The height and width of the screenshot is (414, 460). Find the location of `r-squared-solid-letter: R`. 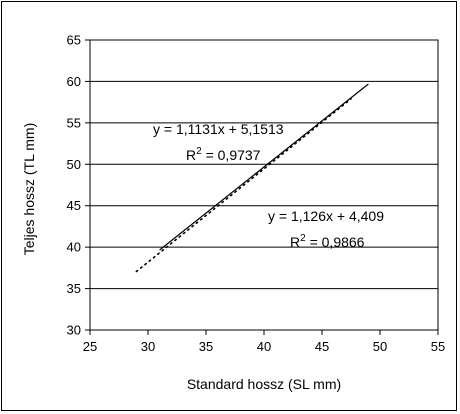

r-squared-solid-letter: R is located at coordinates (191, 155).